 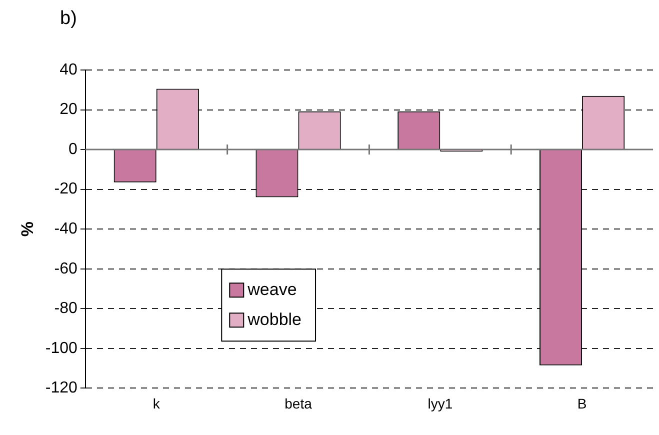 What do you see at coordinates (298, 403) in the screenshot?
I see `x-tick-label: beta` at bounding box center [298, 403].